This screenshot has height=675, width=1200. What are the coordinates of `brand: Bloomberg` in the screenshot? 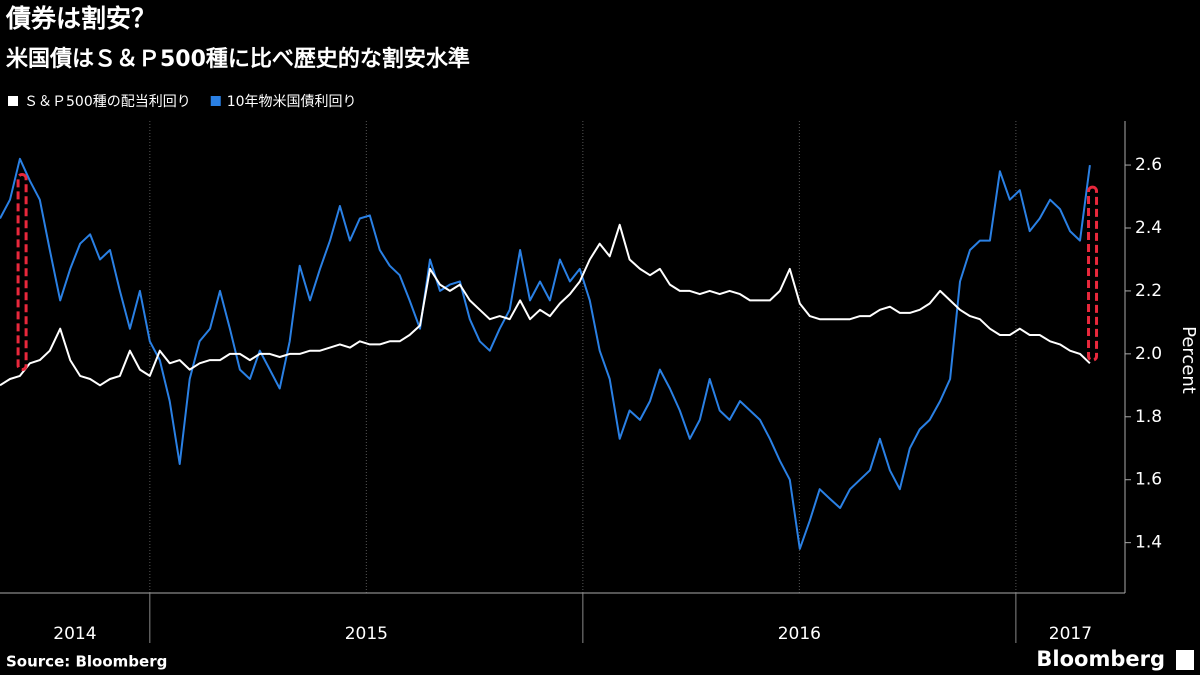 It's located at (1100, 659).